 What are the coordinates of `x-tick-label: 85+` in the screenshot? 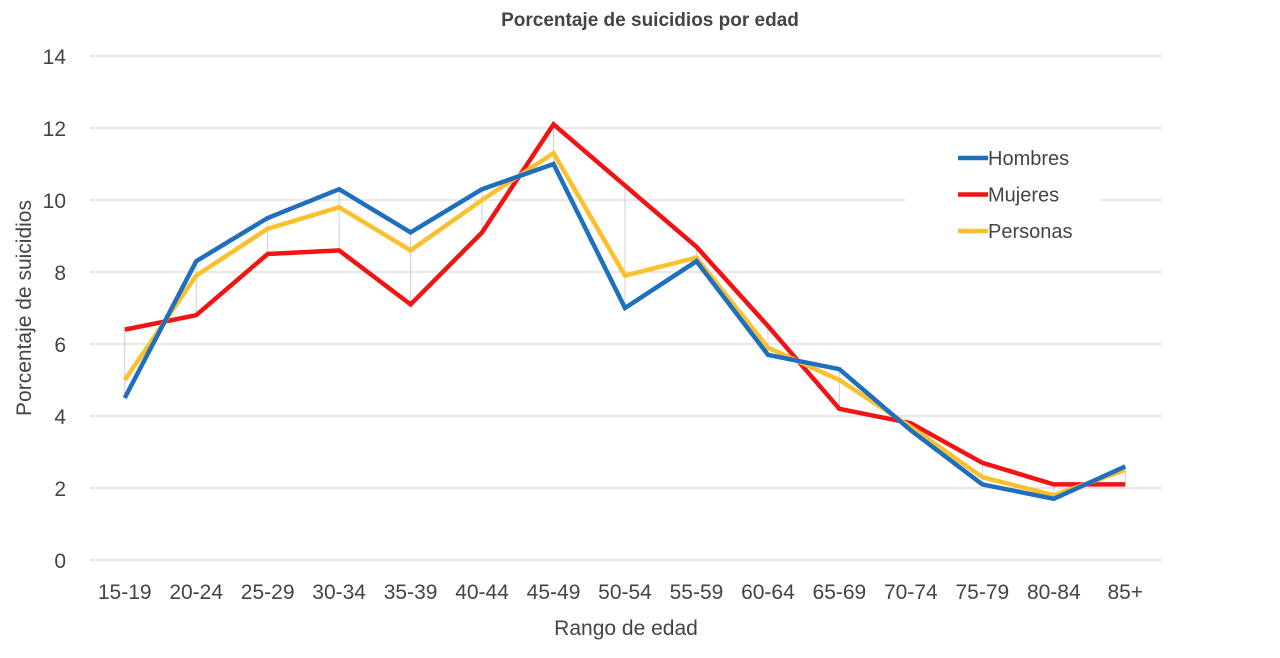 It's located at (1125, 592).